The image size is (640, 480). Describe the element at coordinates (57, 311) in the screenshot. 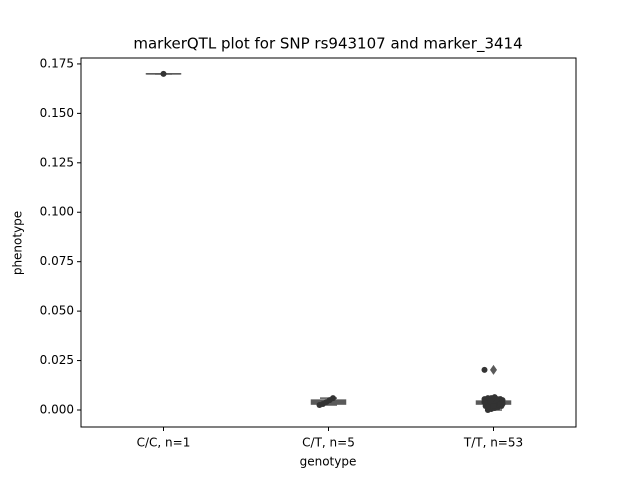

I see `y-tick-label: 0.050` at that location.